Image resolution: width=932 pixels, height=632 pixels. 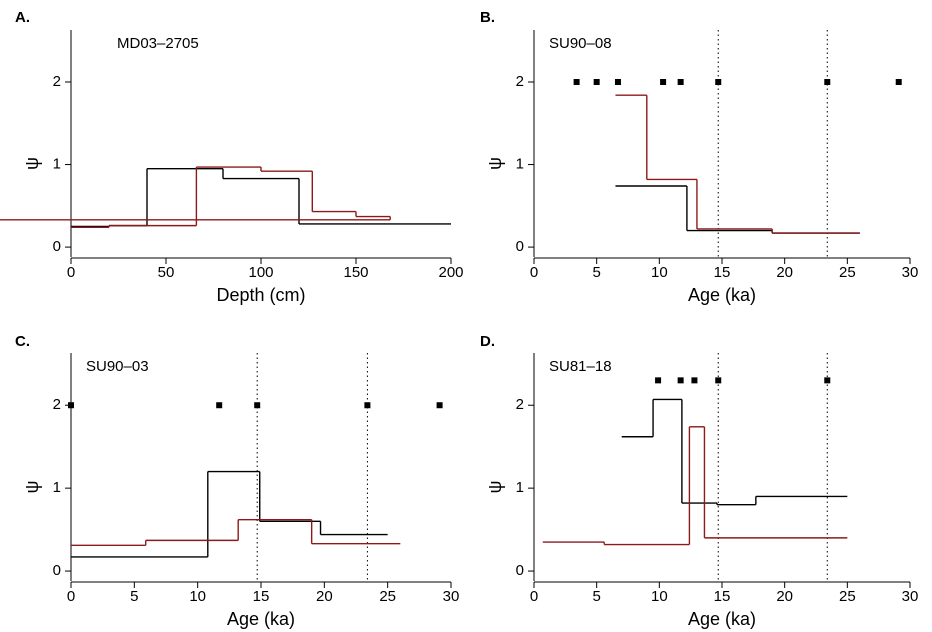 I want to click on panel-label: C., so click(x=22, y=341).